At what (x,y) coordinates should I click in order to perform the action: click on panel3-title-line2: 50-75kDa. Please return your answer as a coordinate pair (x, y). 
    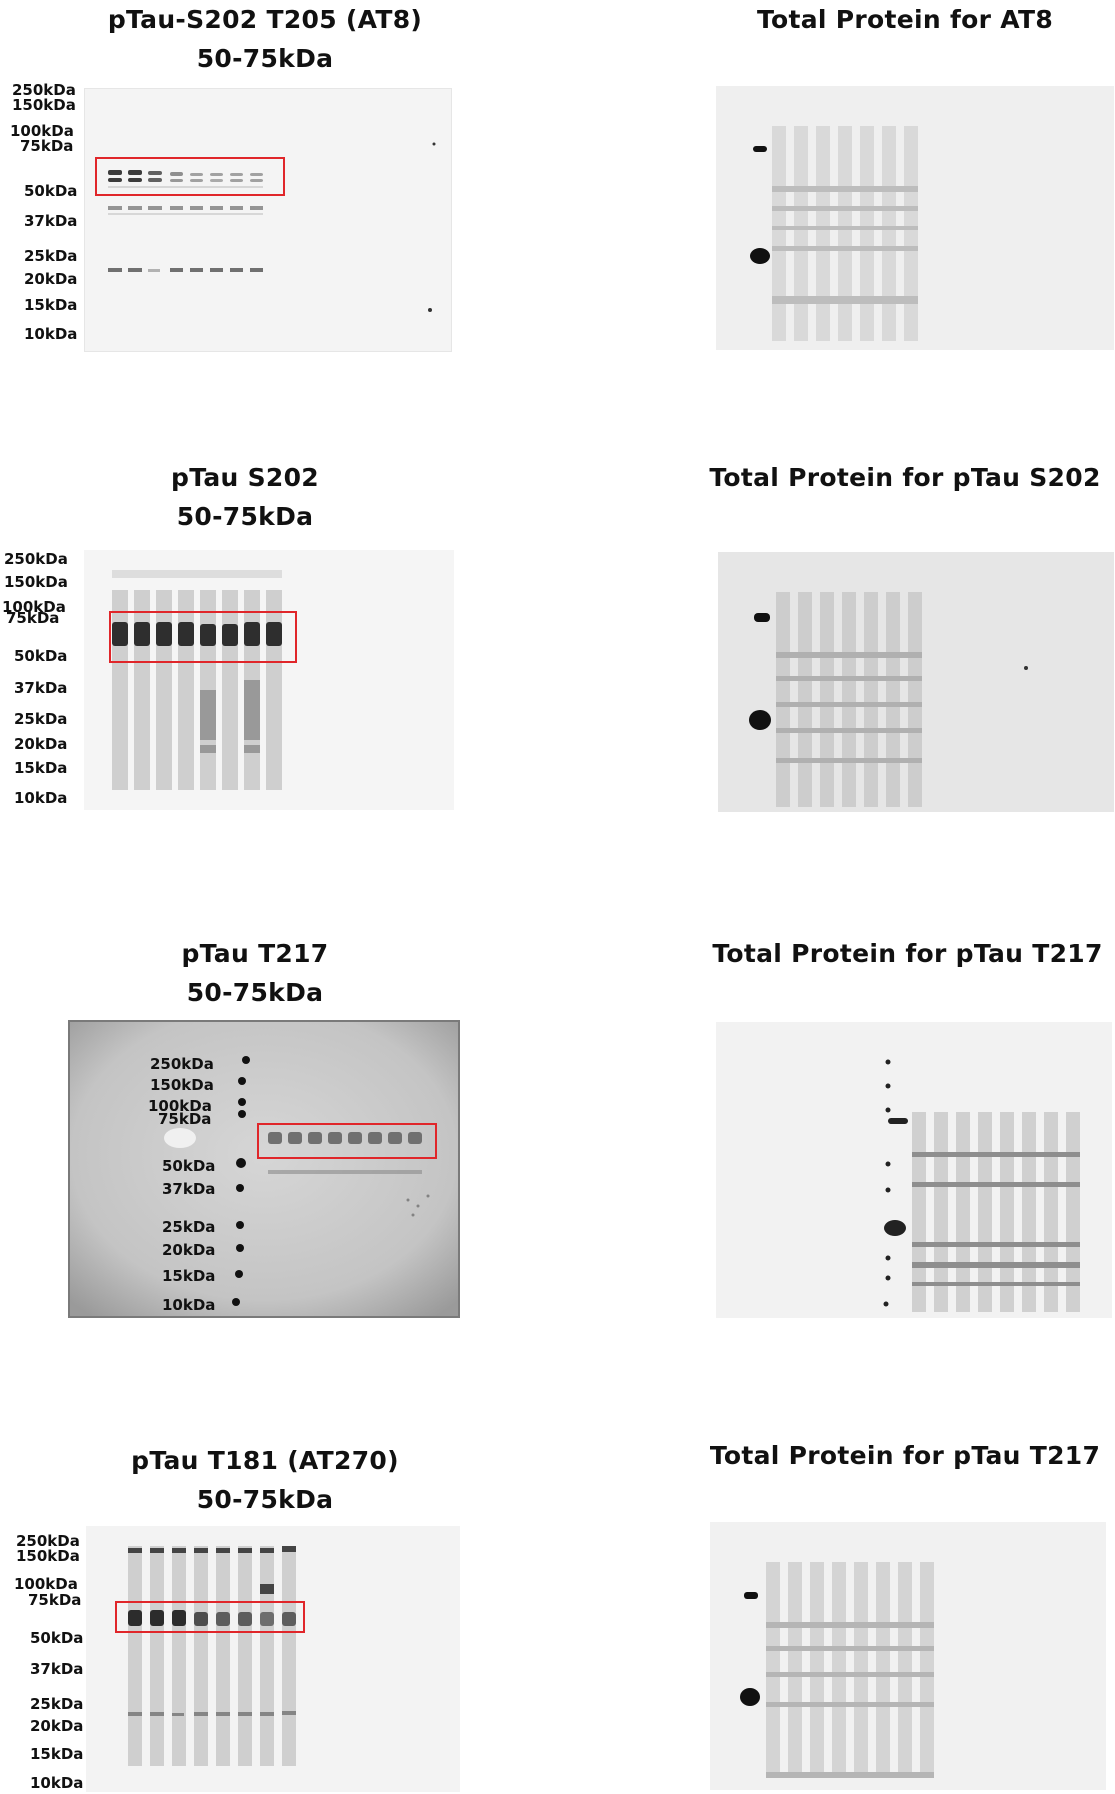
    Looking at the image, I should click on (255, 992).